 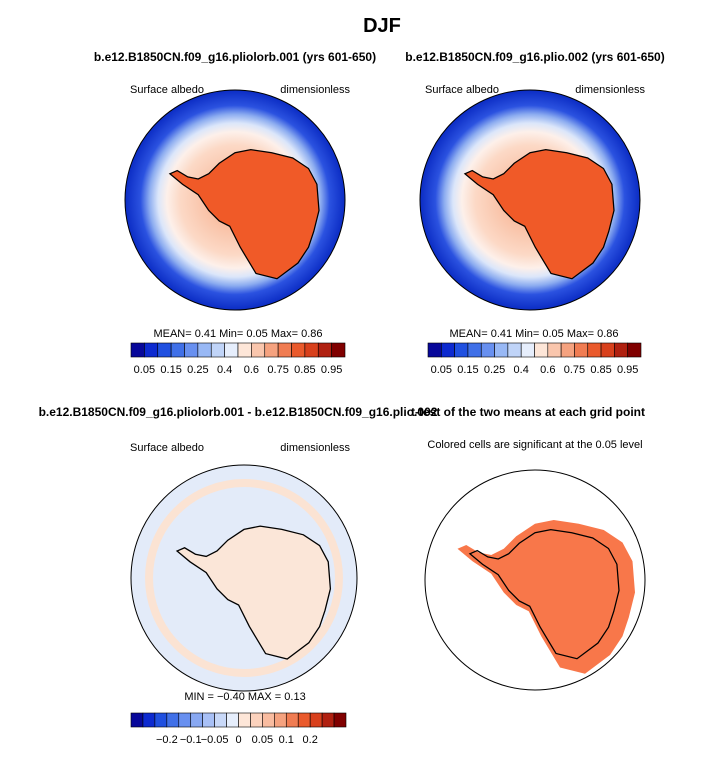 What do you see at coordinates (191, 740) in the screenshot?
I see `colorbar-label: −0.1` at bounding box center [191, 740].